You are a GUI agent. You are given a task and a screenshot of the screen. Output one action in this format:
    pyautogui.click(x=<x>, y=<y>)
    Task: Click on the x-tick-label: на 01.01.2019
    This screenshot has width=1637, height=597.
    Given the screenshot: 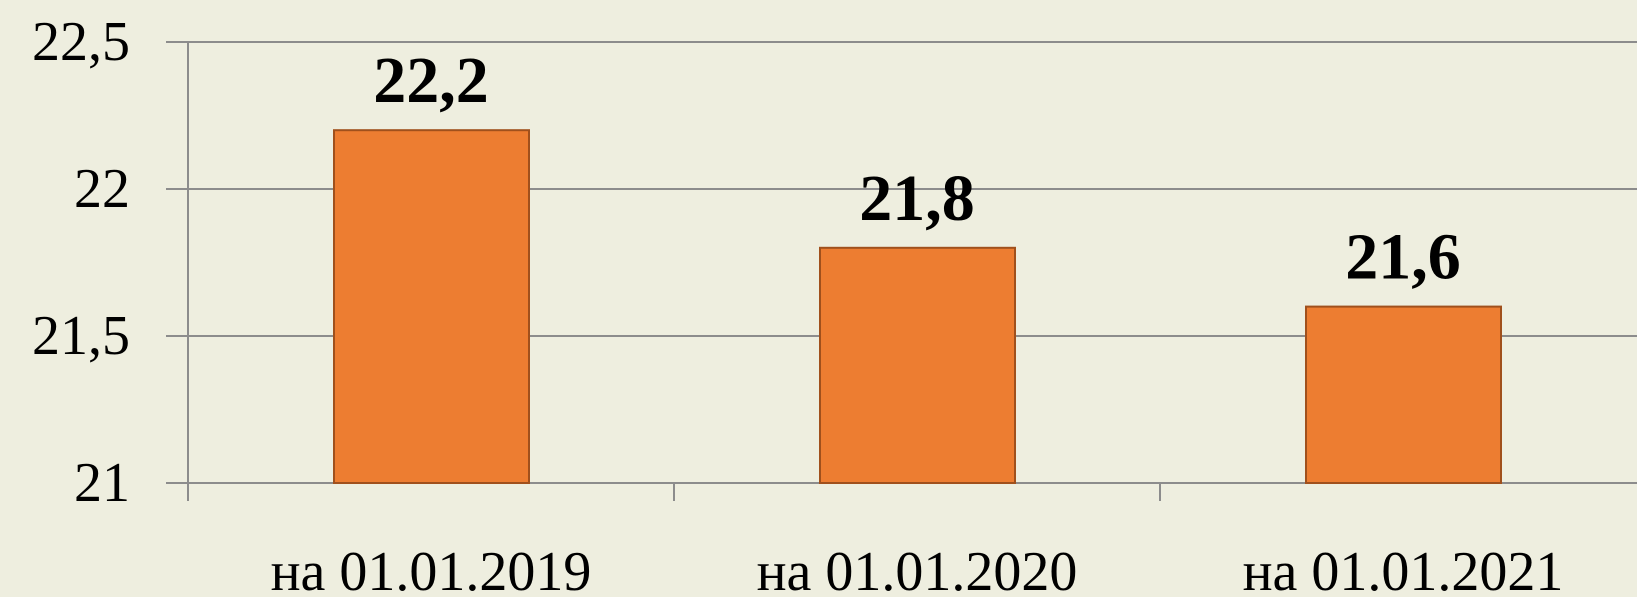 What is the action you would take?
    pyautogui.click(x=431, y=569)
    